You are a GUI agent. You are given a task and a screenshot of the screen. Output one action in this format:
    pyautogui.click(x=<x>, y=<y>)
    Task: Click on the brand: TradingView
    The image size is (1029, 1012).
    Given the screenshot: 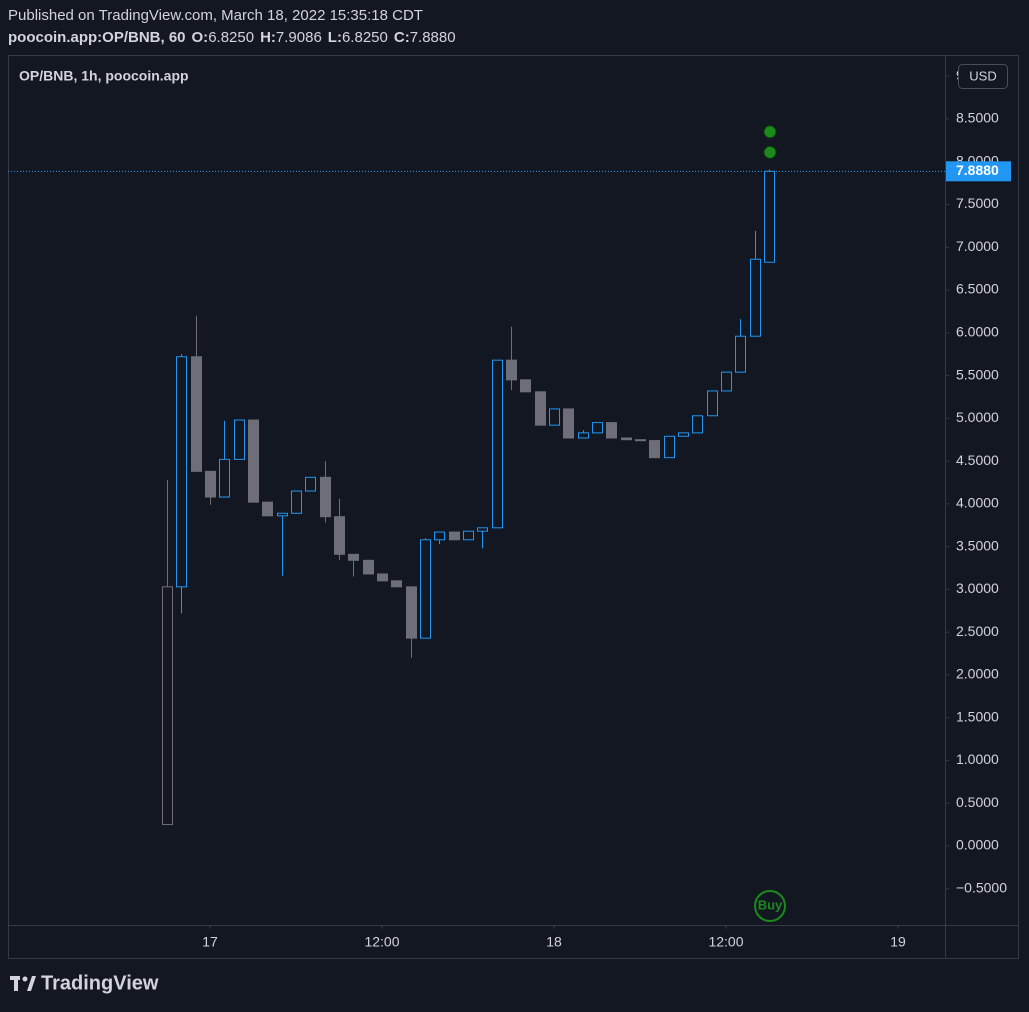 What is the action you would take?
    pyautogui.click(x=100, y=983)
    